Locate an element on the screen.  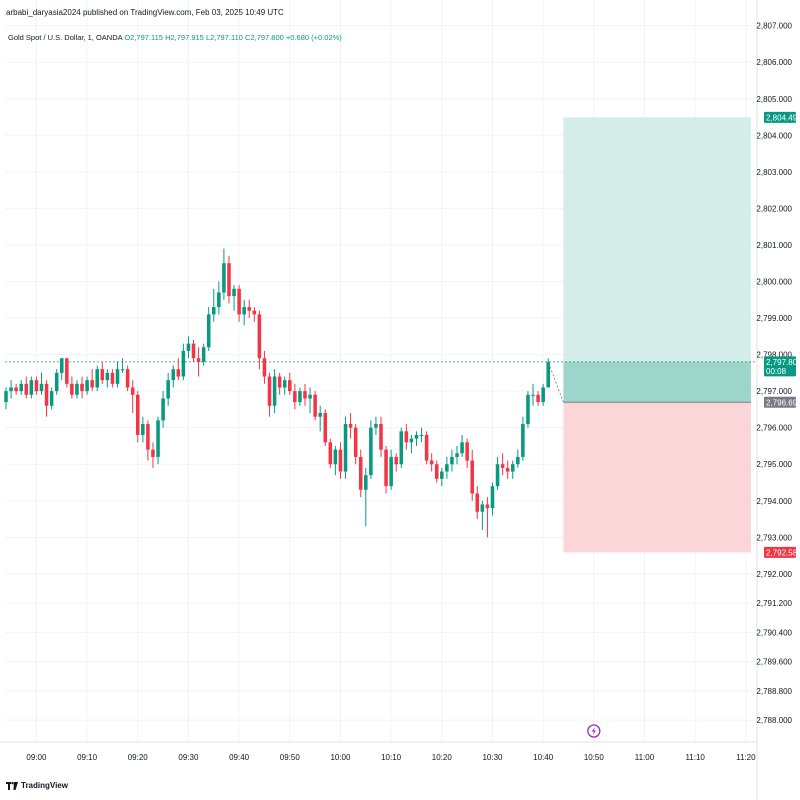
position-active-zone is located at coordinates (657, 382).